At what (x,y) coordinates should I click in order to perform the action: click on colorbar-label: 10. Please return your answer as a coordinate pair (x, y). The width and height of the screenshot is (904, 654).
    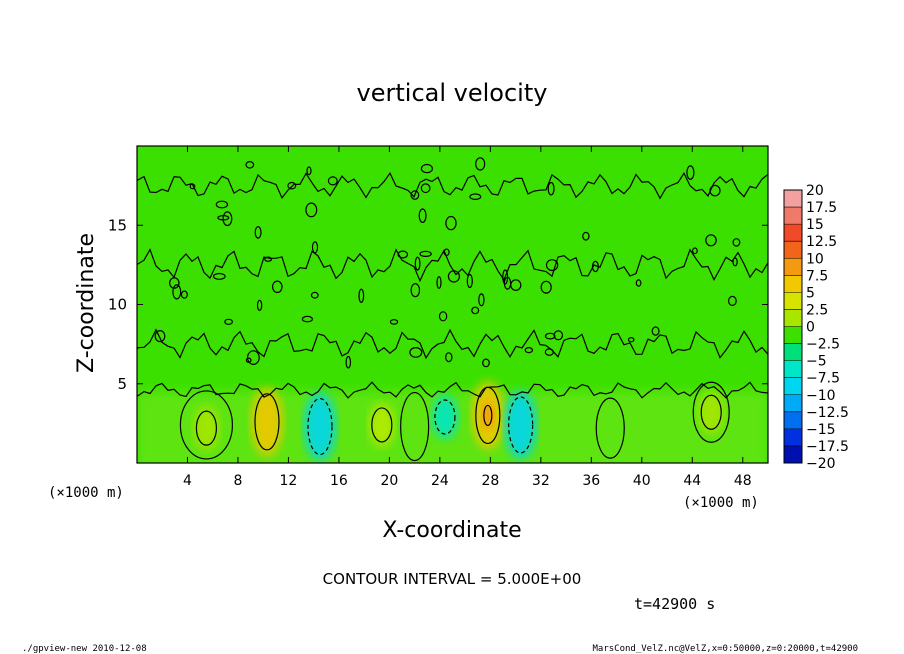
    Looking at the image, I should click on (815, 259).